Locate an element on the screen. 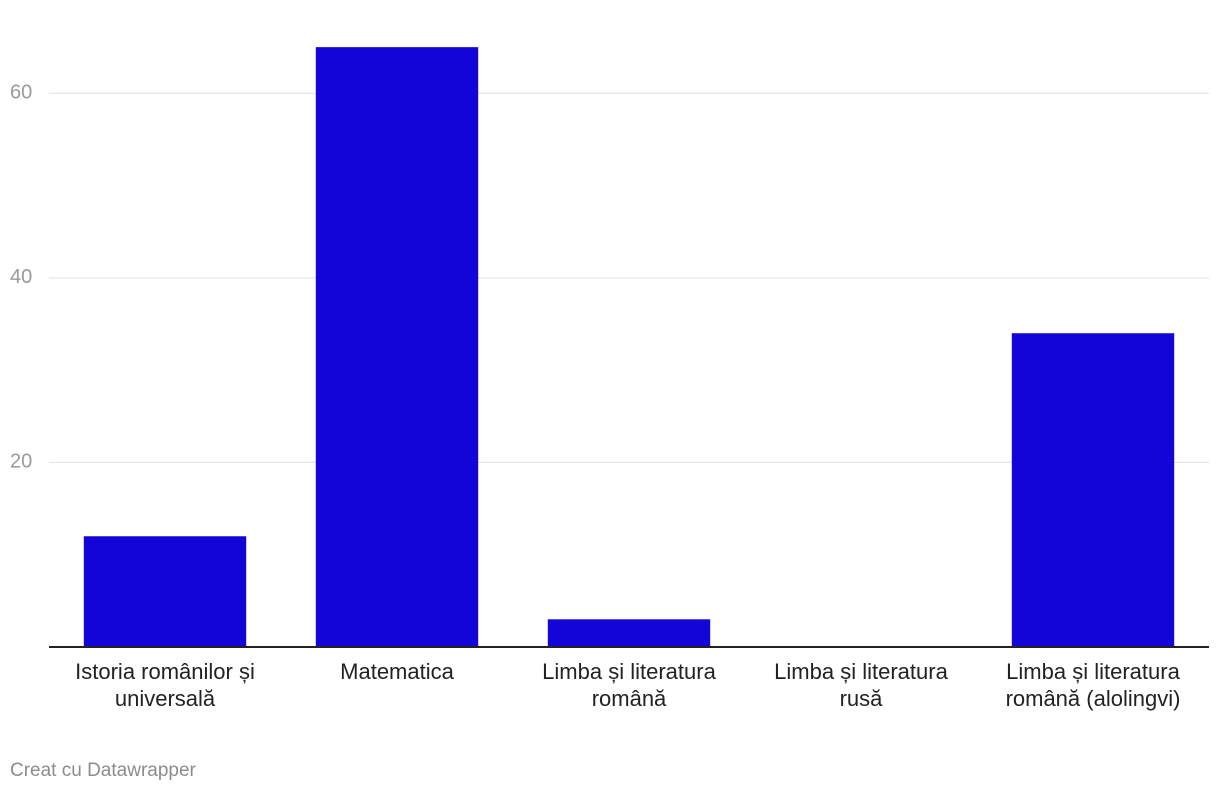 This screenshot has width=1220, height=796. x-tick-label: Istoria românilor și universală is located at coordinates (165, 685).